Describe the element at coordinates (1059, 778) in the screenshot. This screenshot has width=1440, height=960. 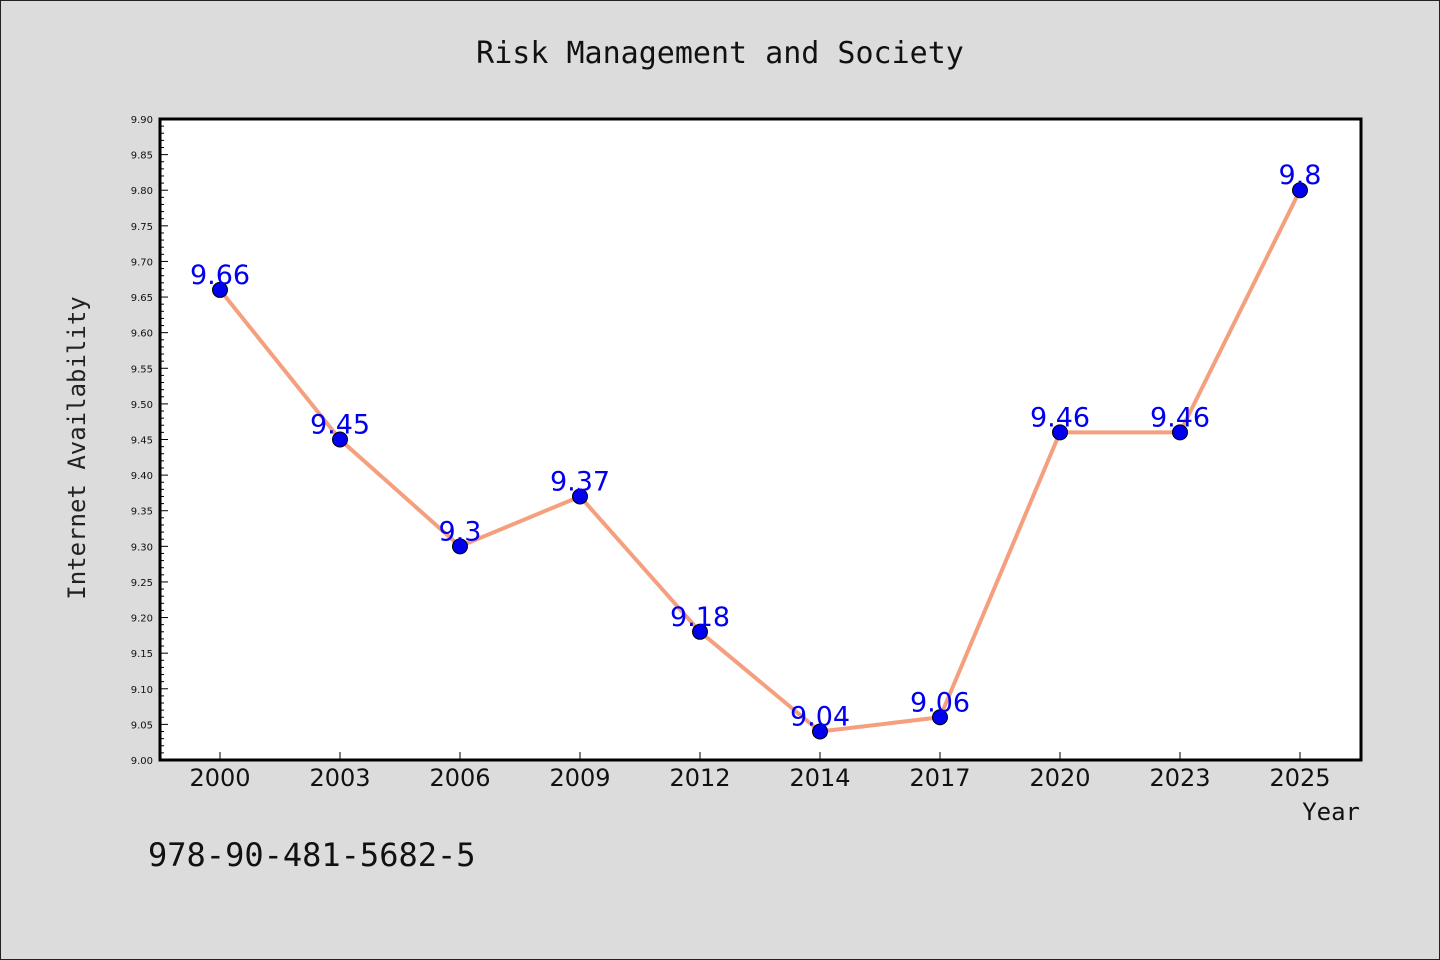
I see `x-tick-label: 2020` at that location.